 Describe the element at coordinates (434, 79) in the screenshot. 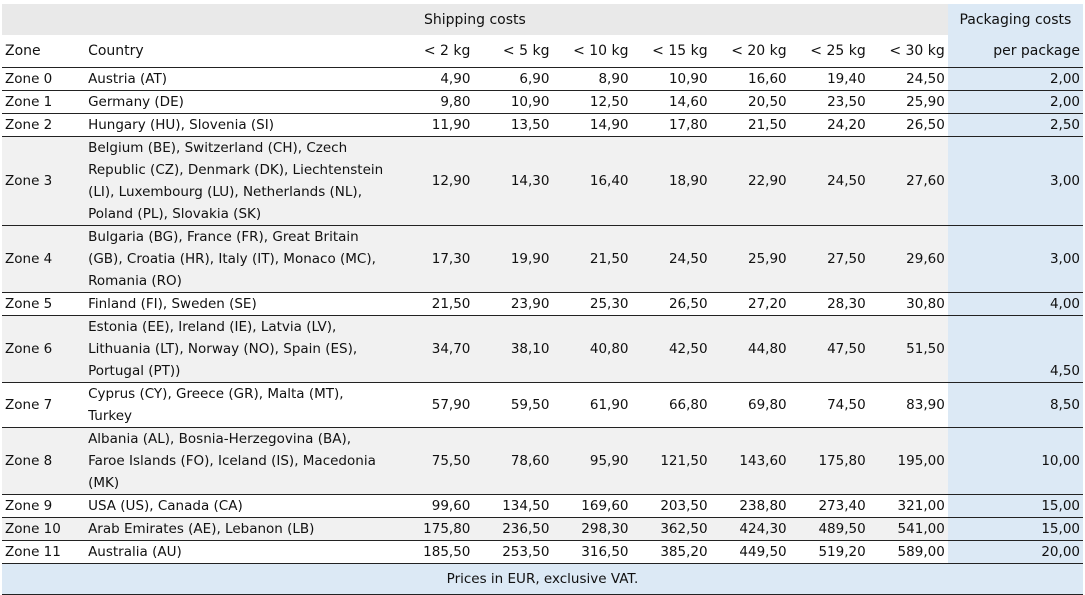

I see `price-cell: 4,90` at that location.